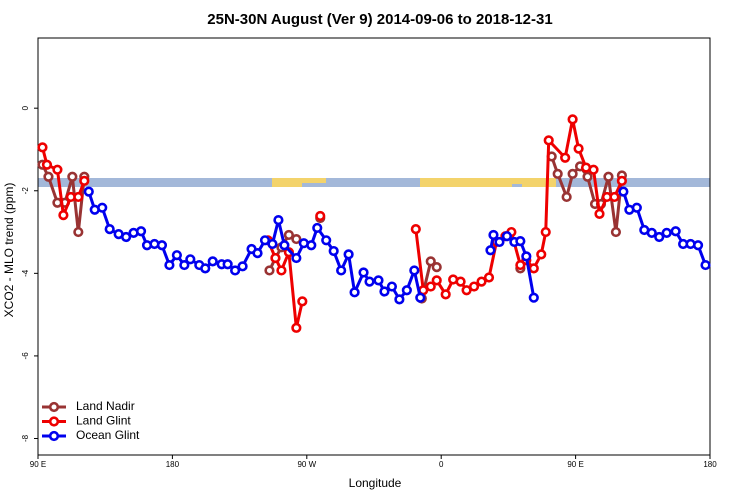 The image size is (750, 500). What do you see at coordinates (374, 182) in the screenshot?
I see `land-mask-strip` at bounding box center [374, 182].